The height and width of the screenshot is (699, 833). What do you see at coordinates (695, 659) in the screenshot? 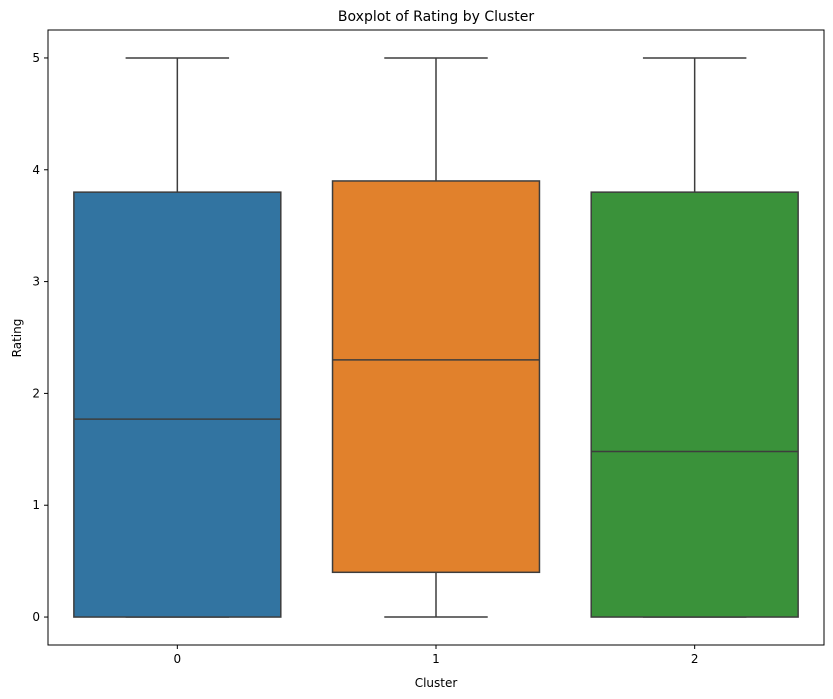
I see `x-tick-label: 2` at bounding box center [695, 659].